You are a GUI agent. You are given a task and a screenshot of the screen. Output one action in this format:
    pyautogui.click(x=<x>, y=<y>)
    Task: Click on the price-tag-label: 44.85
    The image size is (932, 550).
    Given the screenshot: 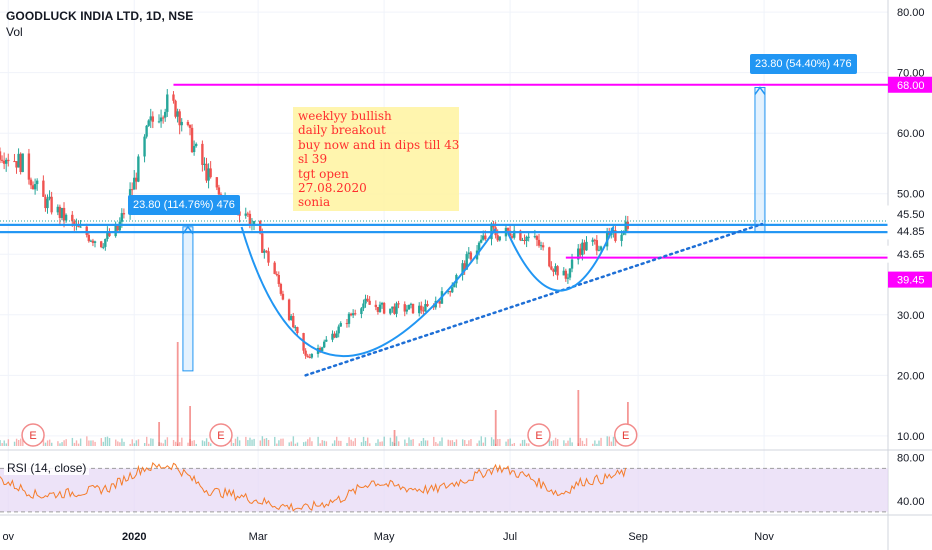 What is the action you would take?
    pyautogui.click(x=911, y=232)
    